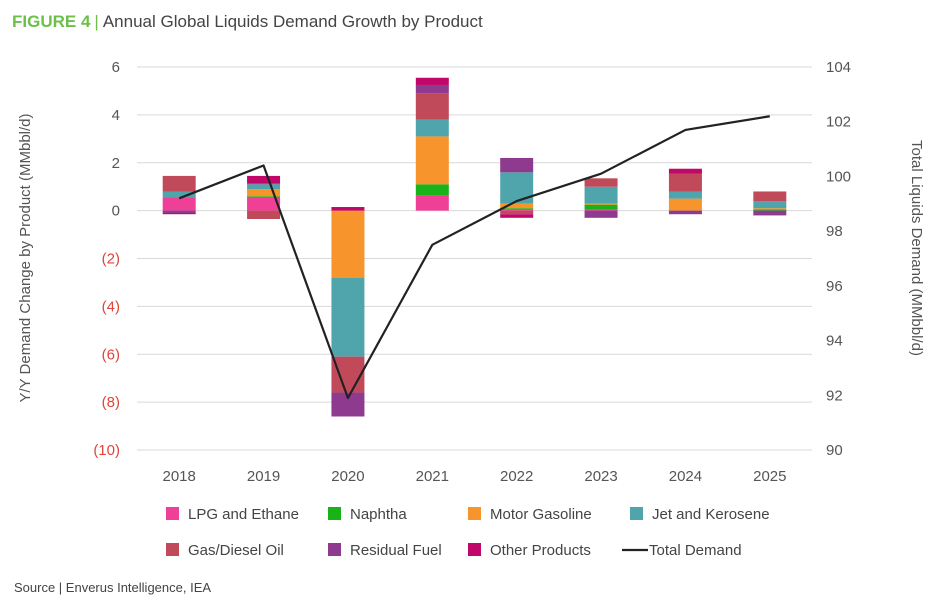 The height and width of the screenshot is (604, 936). I want to click on bar-segment-residual-fuel-2025, so click(770, 213).